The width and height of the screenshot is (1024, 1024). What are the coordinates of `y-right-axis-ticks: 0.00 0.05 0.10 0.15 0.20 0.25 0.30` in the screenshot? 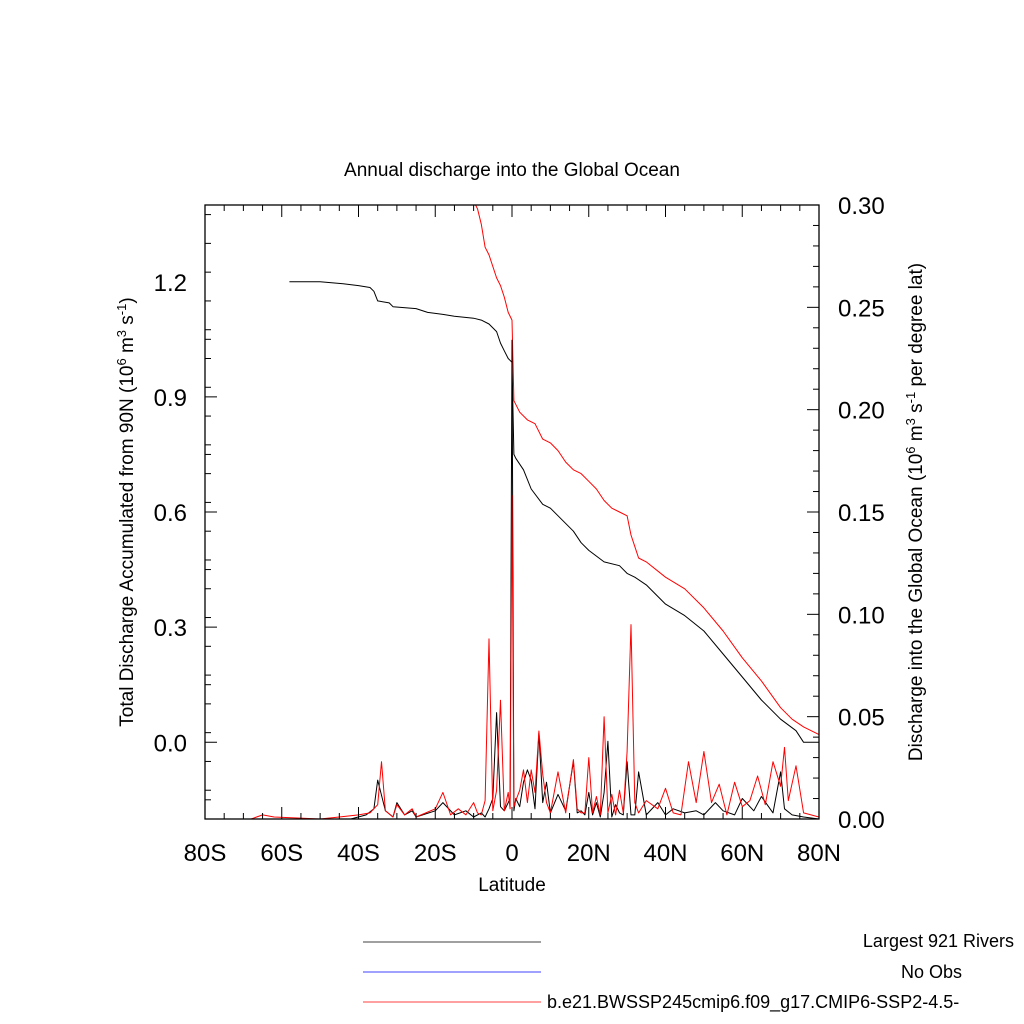 It's located at (846, 513).